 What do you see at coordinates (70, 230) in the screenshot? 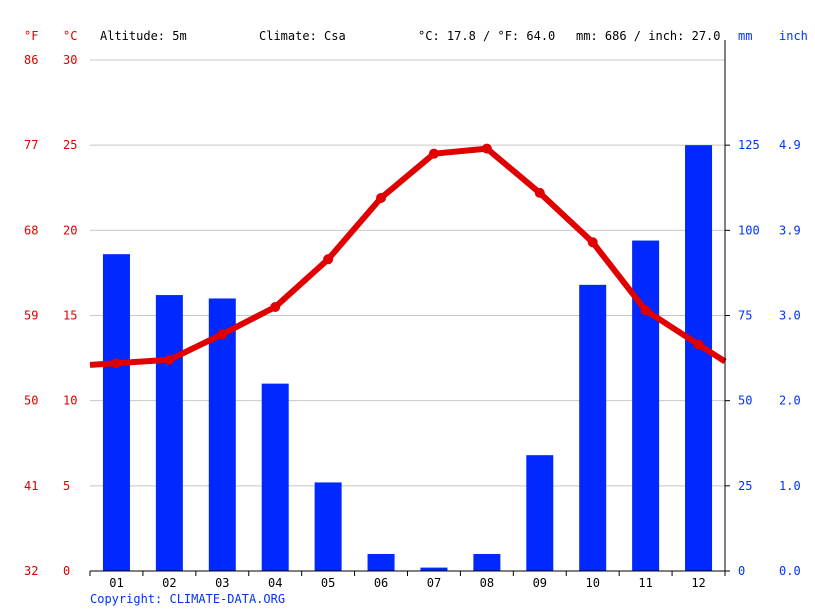
I see `celsius-tick-label: 20` at bounding box center [70, 230].